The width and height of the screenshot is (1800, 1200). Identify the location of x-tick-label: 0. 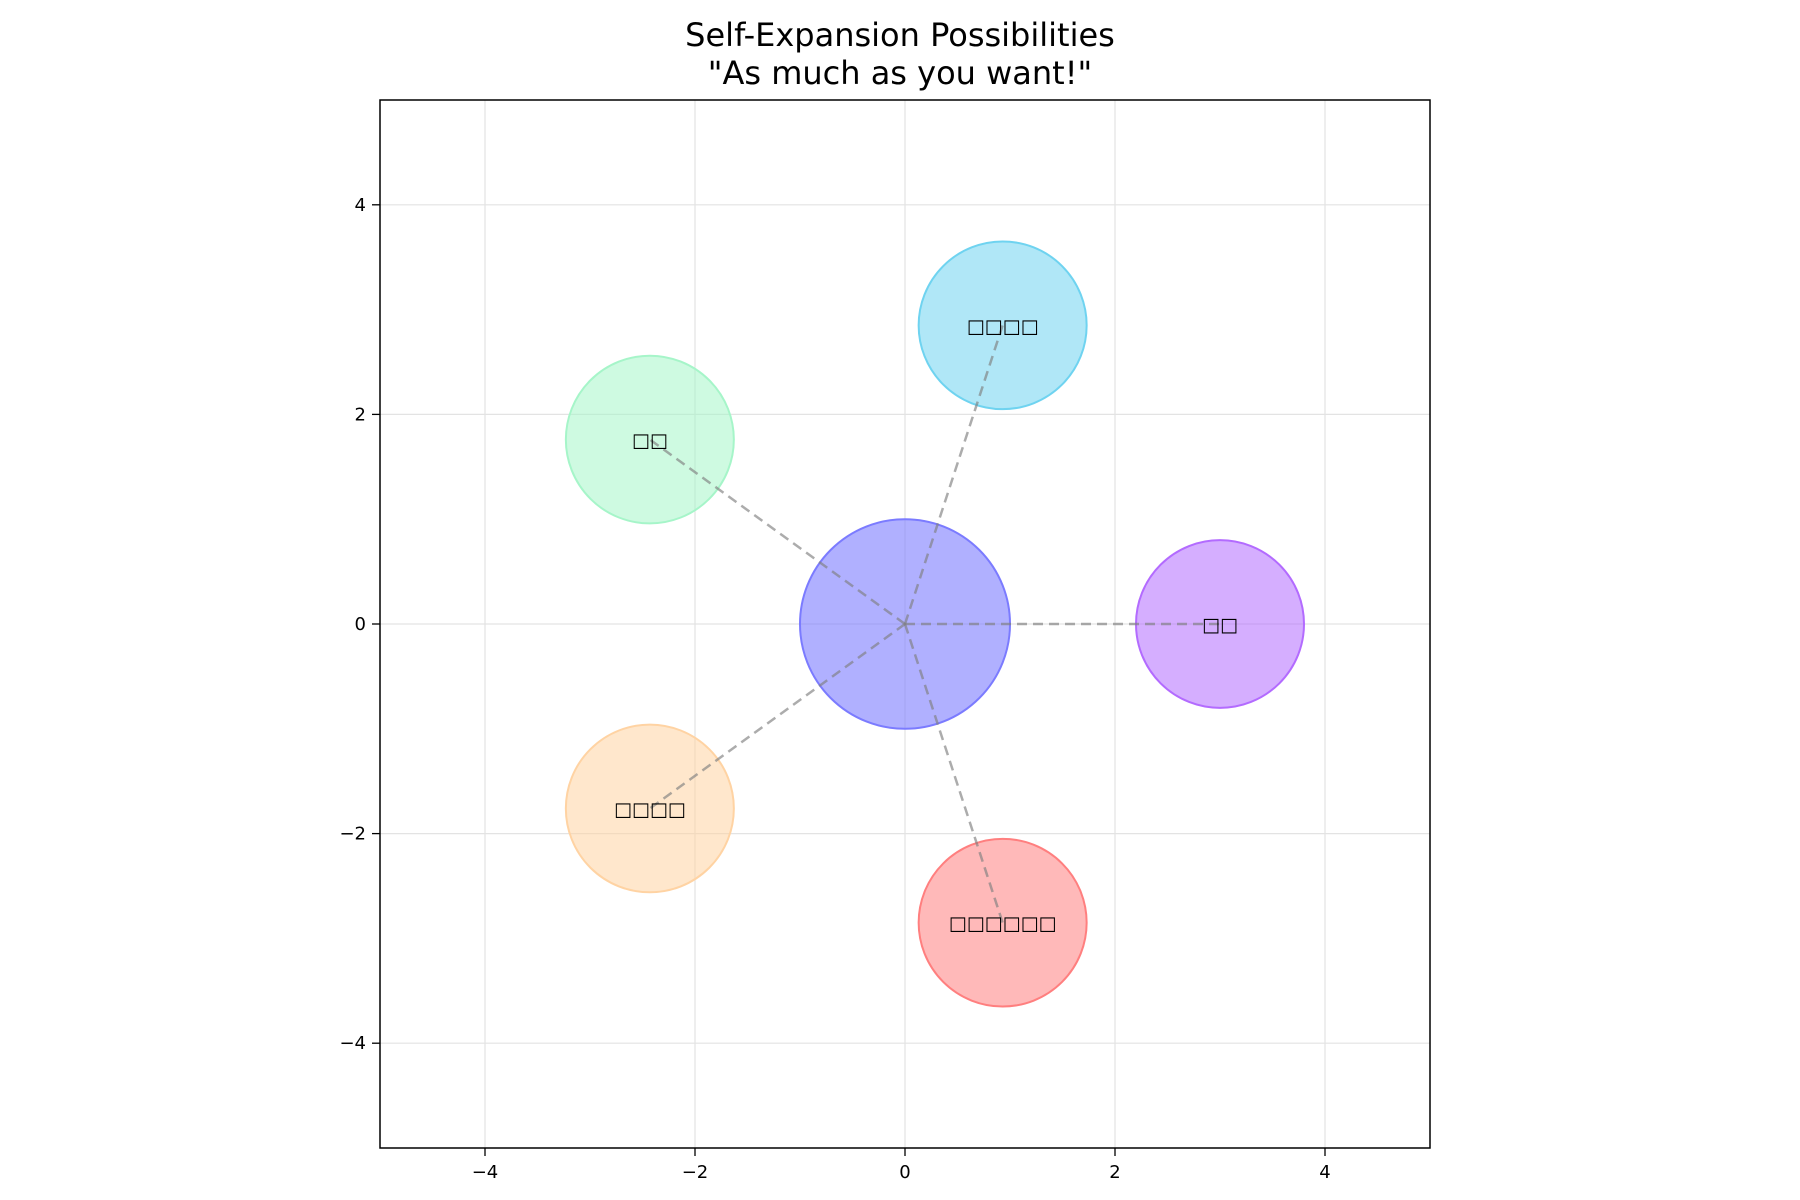
(904, 1172).